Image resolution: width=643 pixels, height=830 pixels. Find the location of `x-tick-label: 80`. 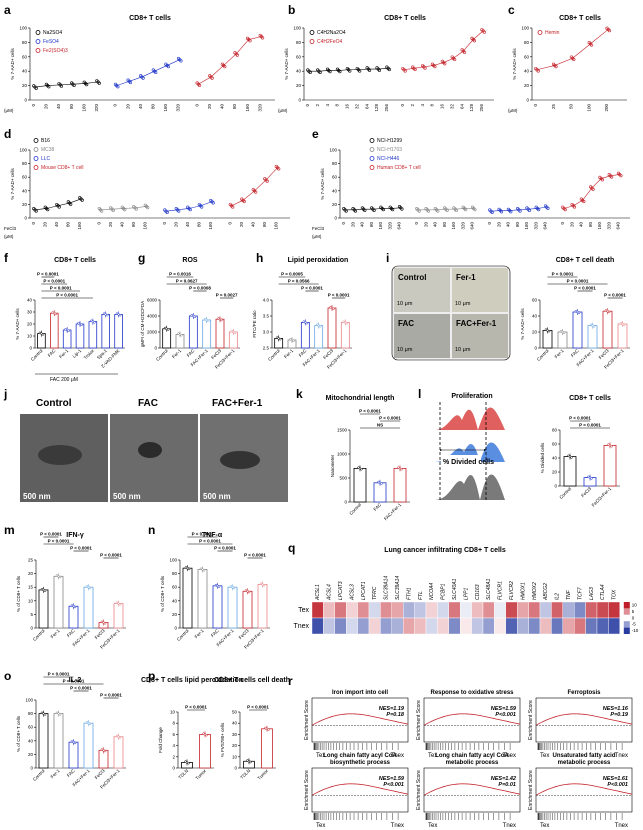

x-tick-label: 80 is located at coordinates (234, 107).